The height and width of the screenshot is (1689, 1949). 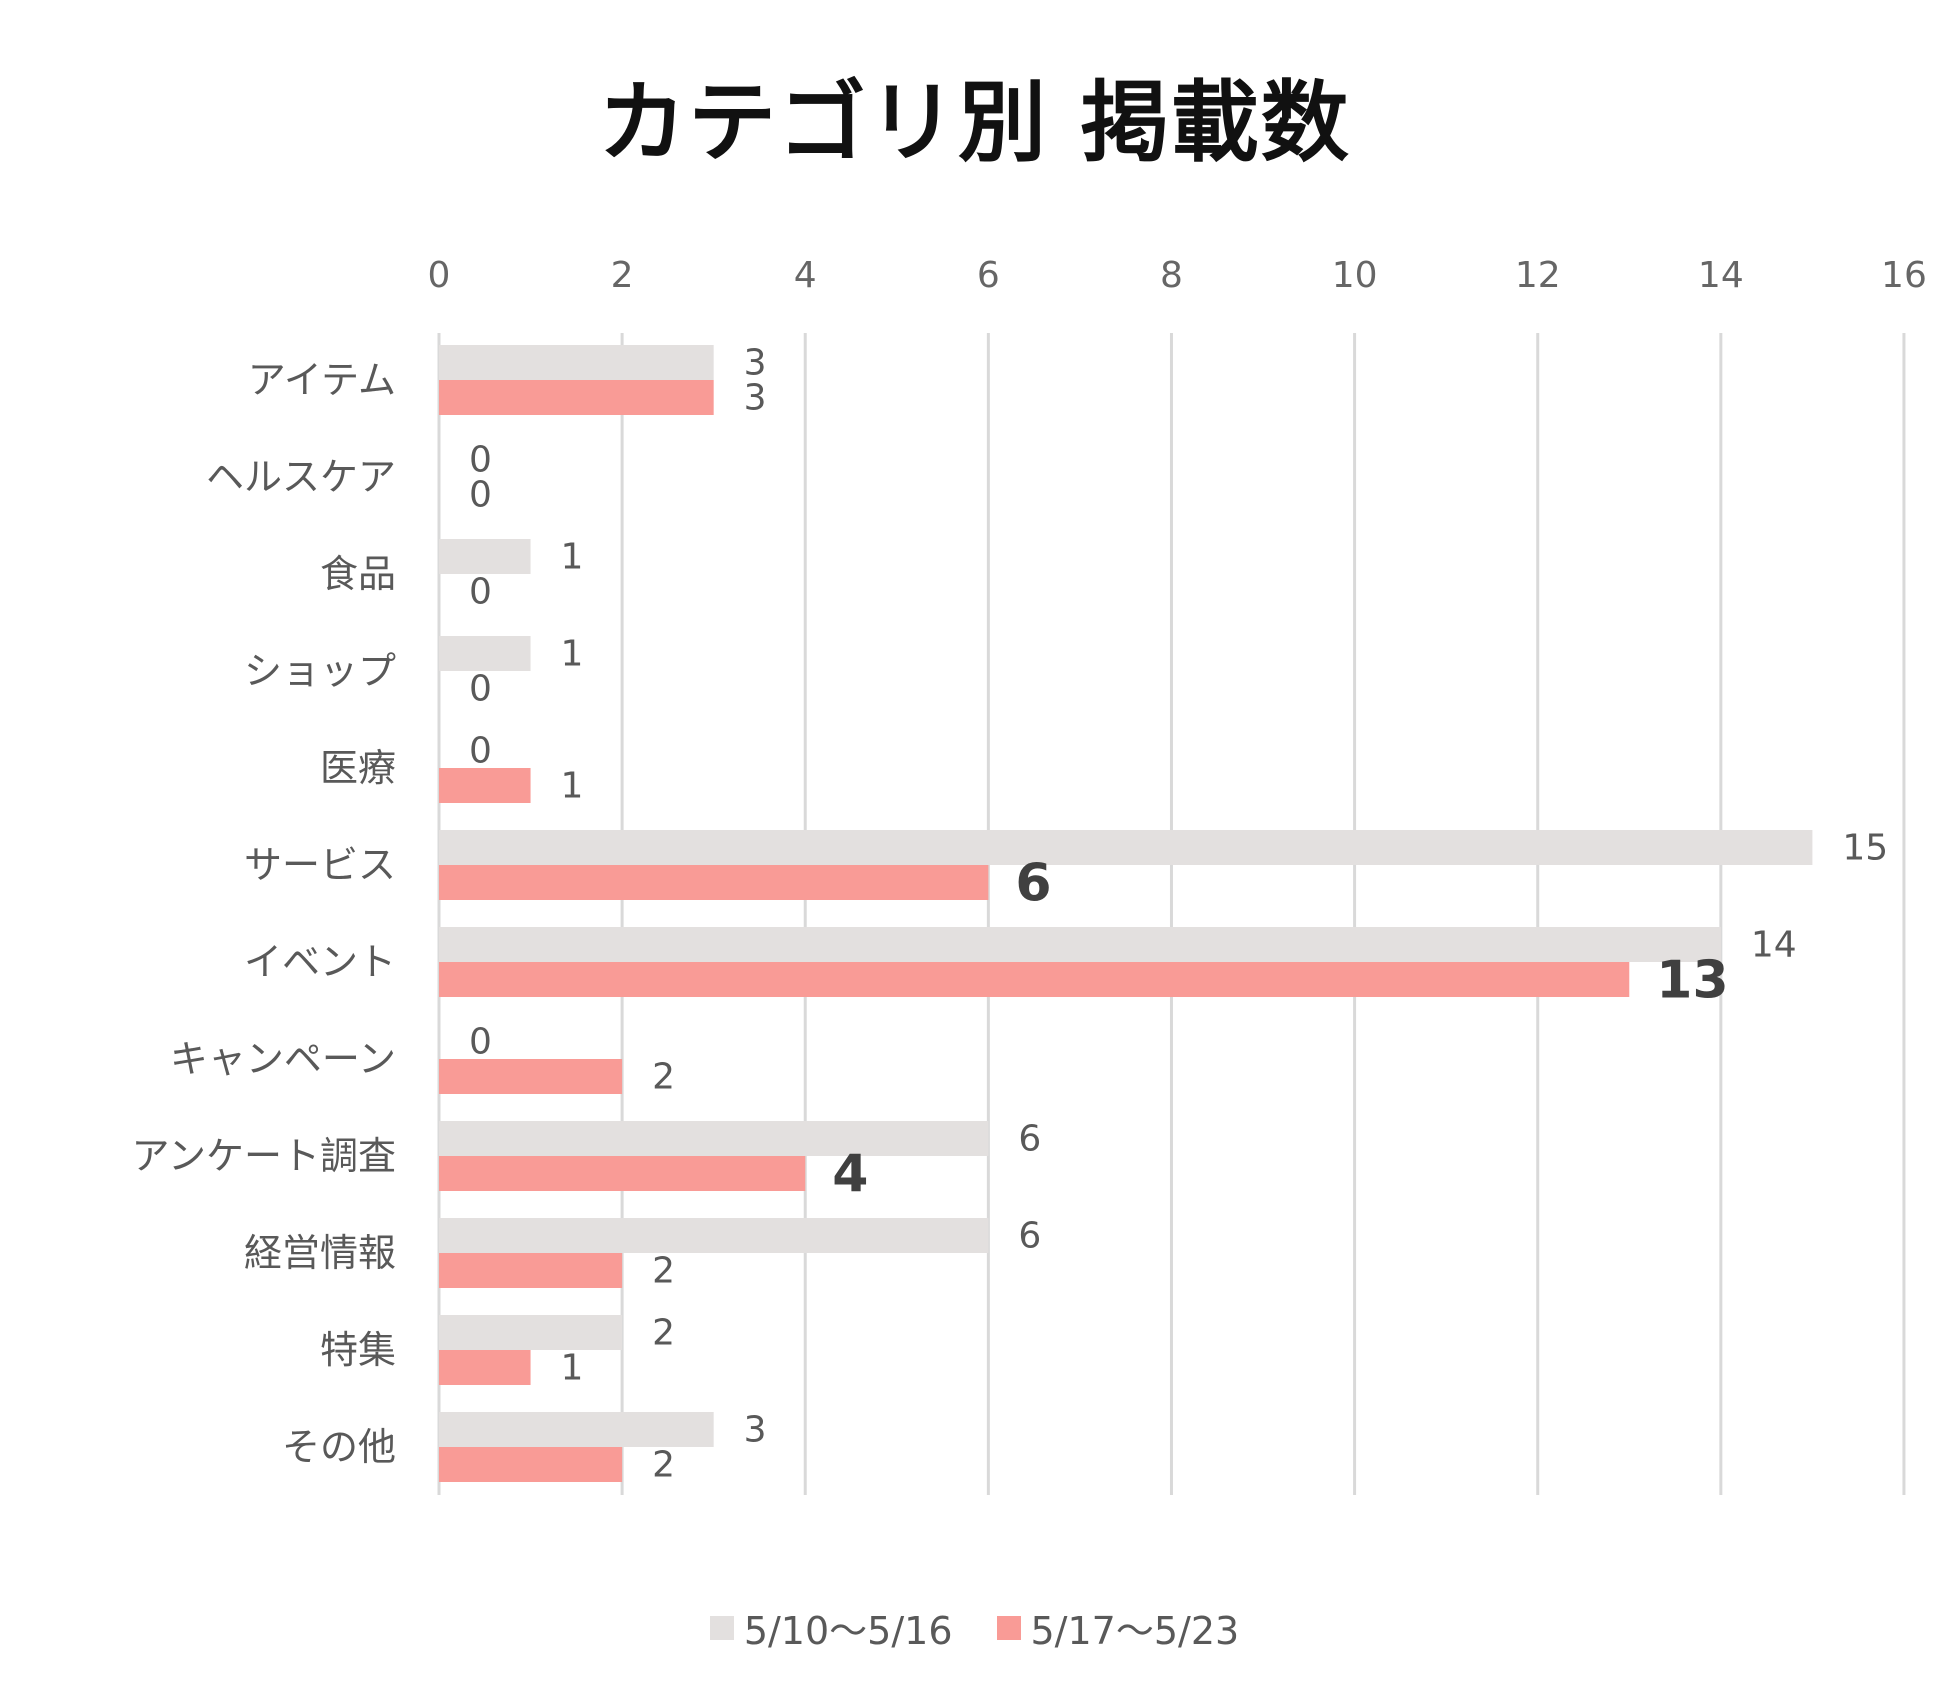 I want to click on legend-item-series-2: 5/17〜5/23, so click(x=1118, y=1627).